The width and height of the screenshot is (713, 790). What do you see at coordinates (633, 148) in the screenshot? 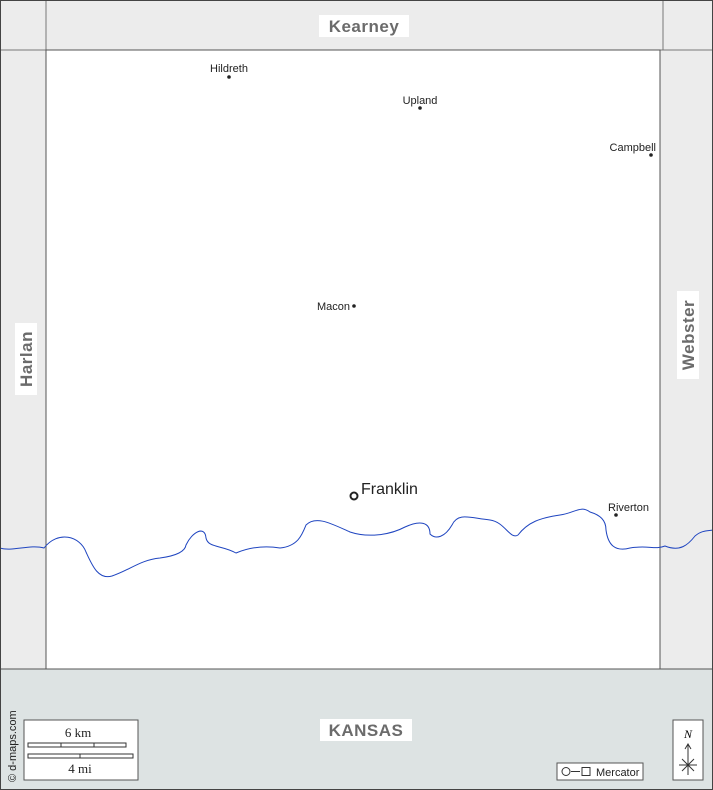
I see `town-label: Campbell` at bounding box center [633, 148].